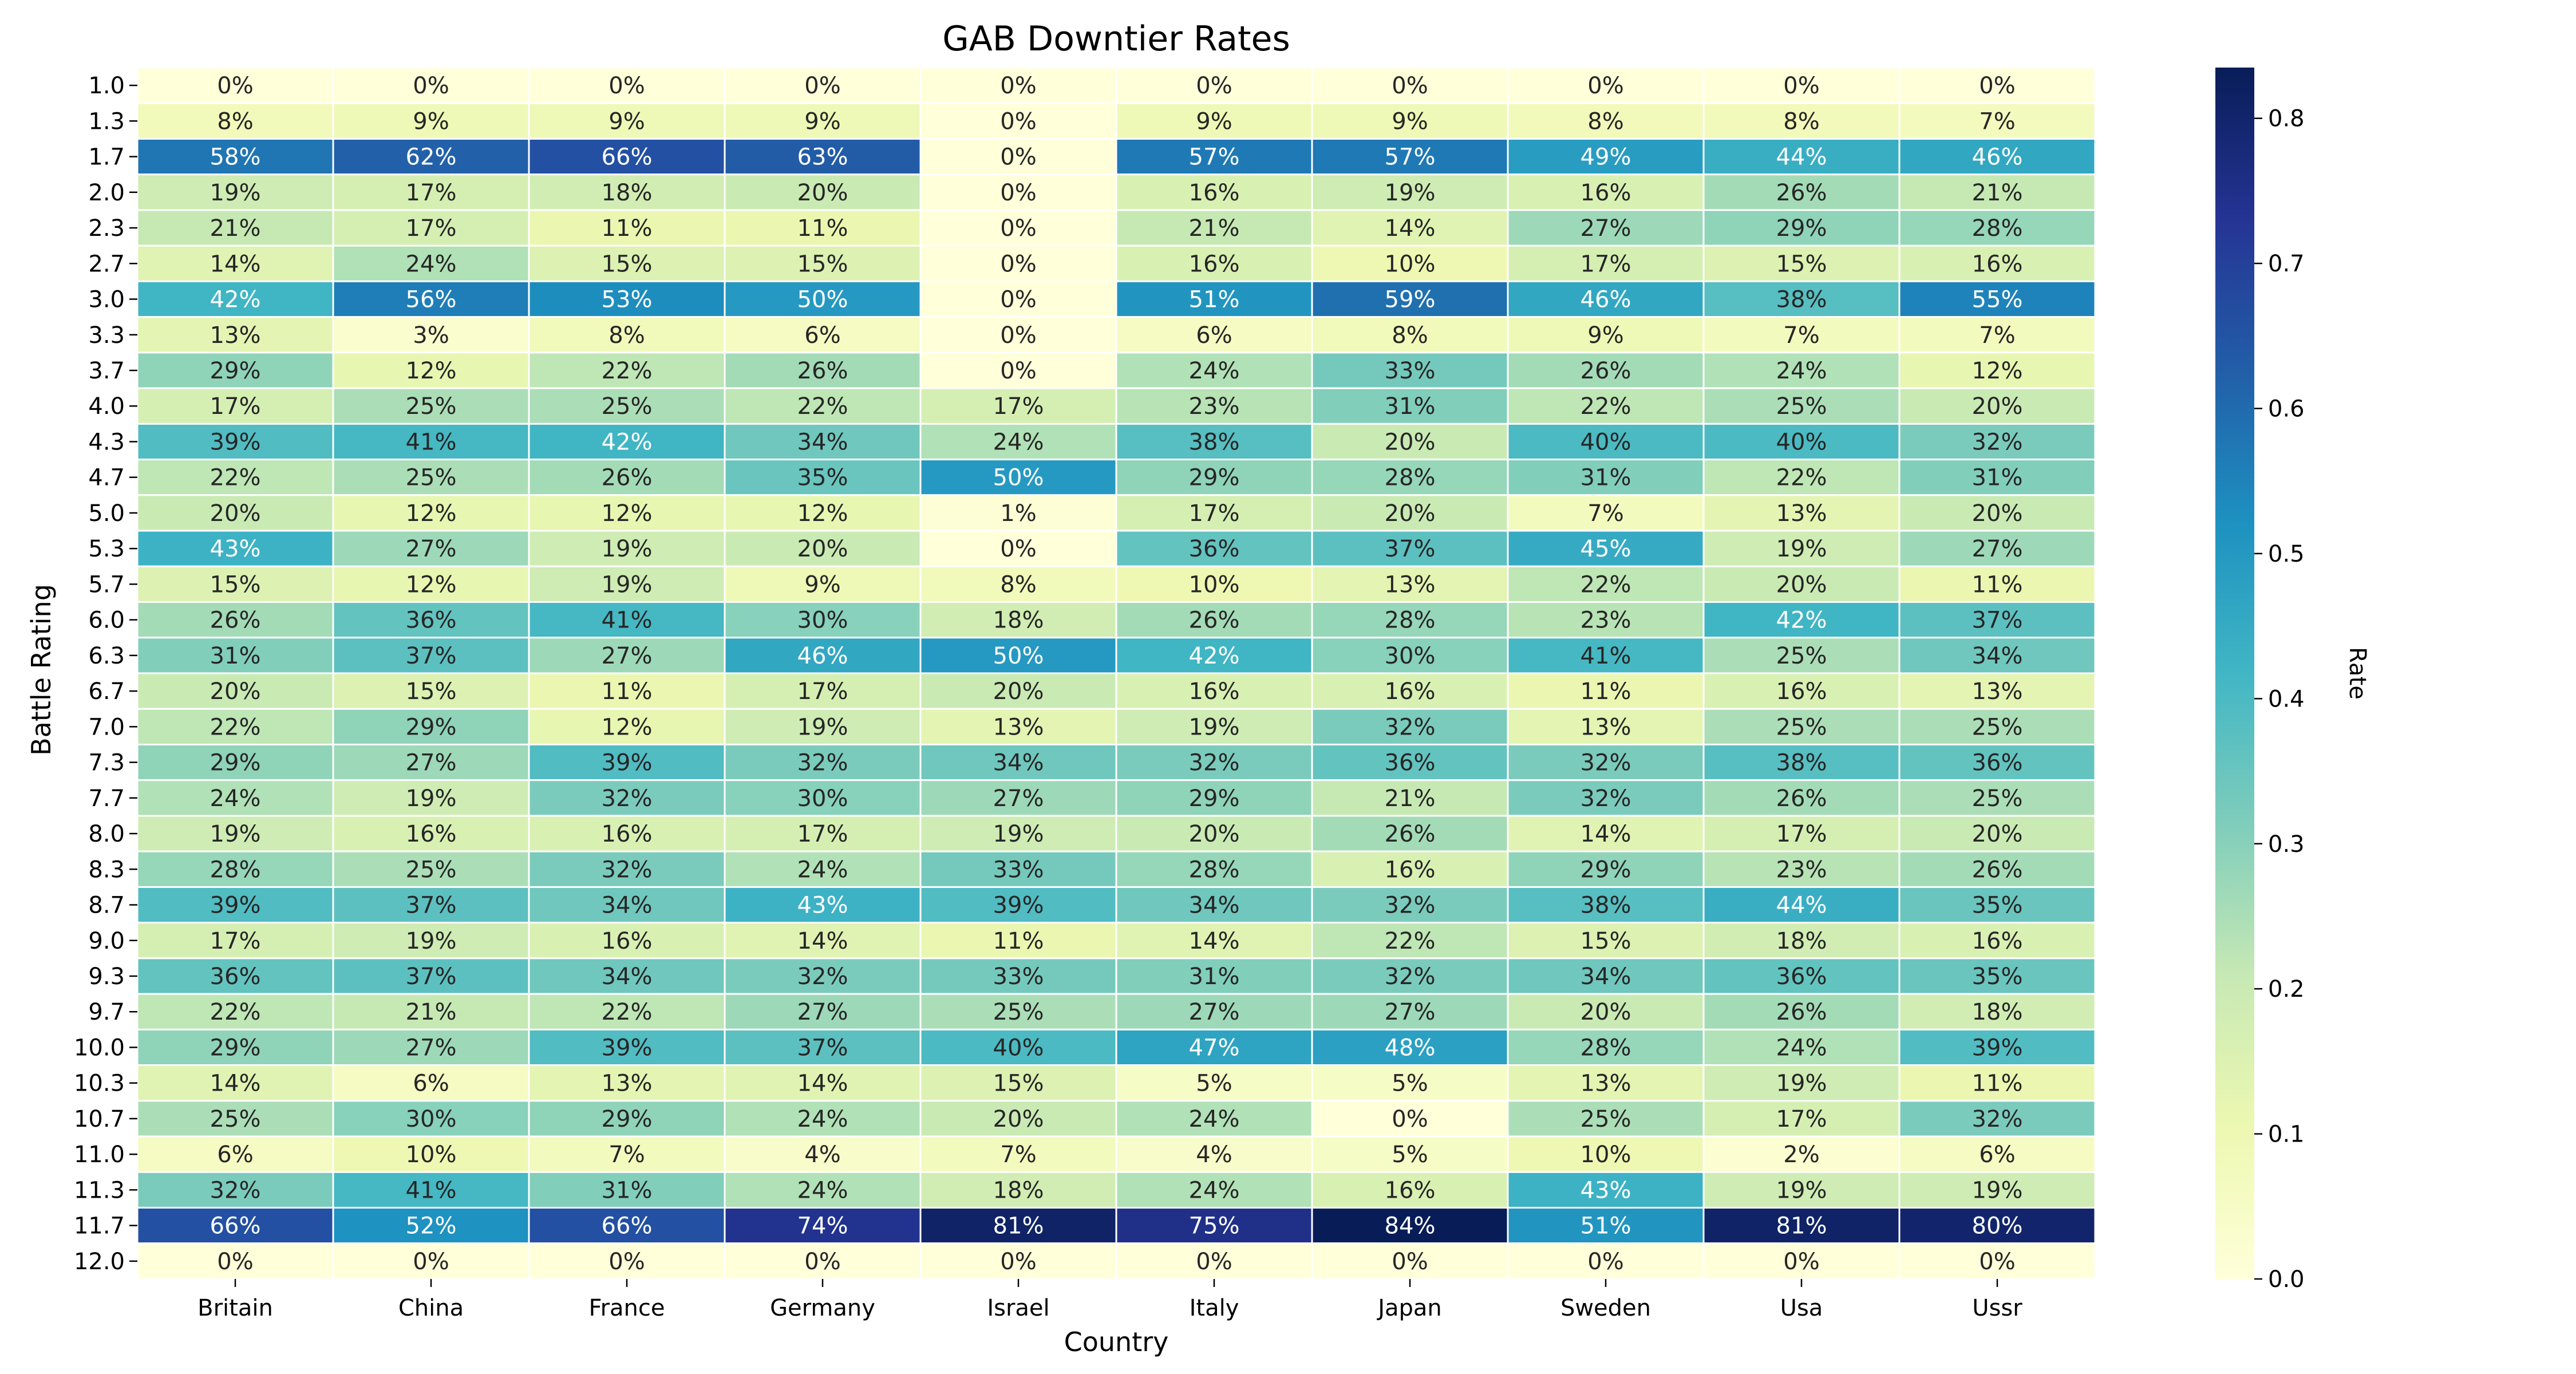  Describe the element at coordinates (431, 1190) in the screenshot. I see `cell-value-label: 41%` at that location.